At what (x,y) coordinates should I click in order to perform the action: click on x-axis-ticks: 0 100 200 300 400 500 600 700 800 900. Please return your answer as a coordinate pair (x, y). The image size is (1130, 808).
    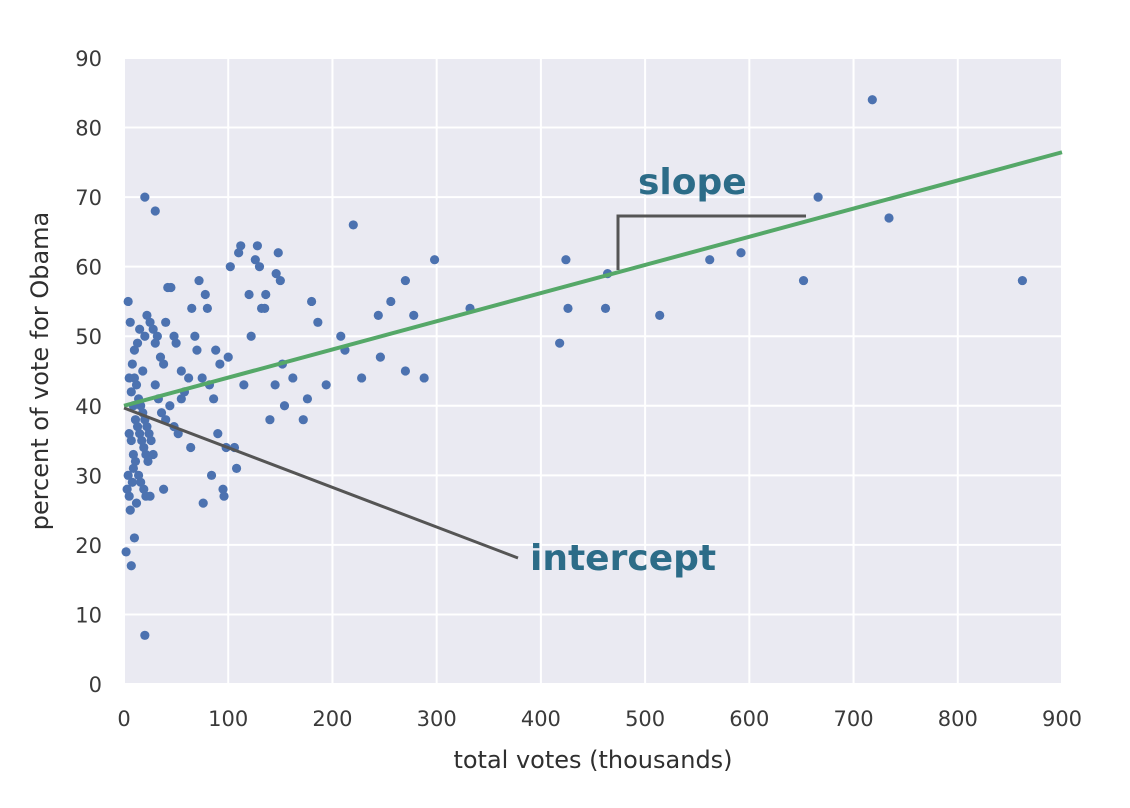
    Looking at the image, I should click on (599, 719).